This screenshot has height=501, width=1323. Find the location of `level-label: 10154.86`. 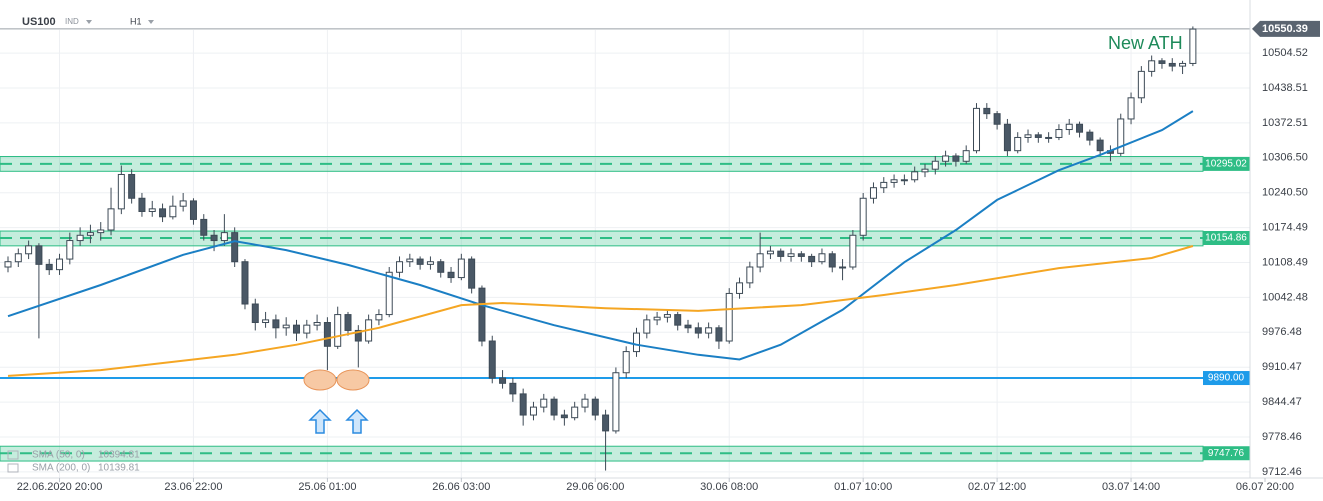

level-label: 10154.86 is located at coordinates (1226, 238).